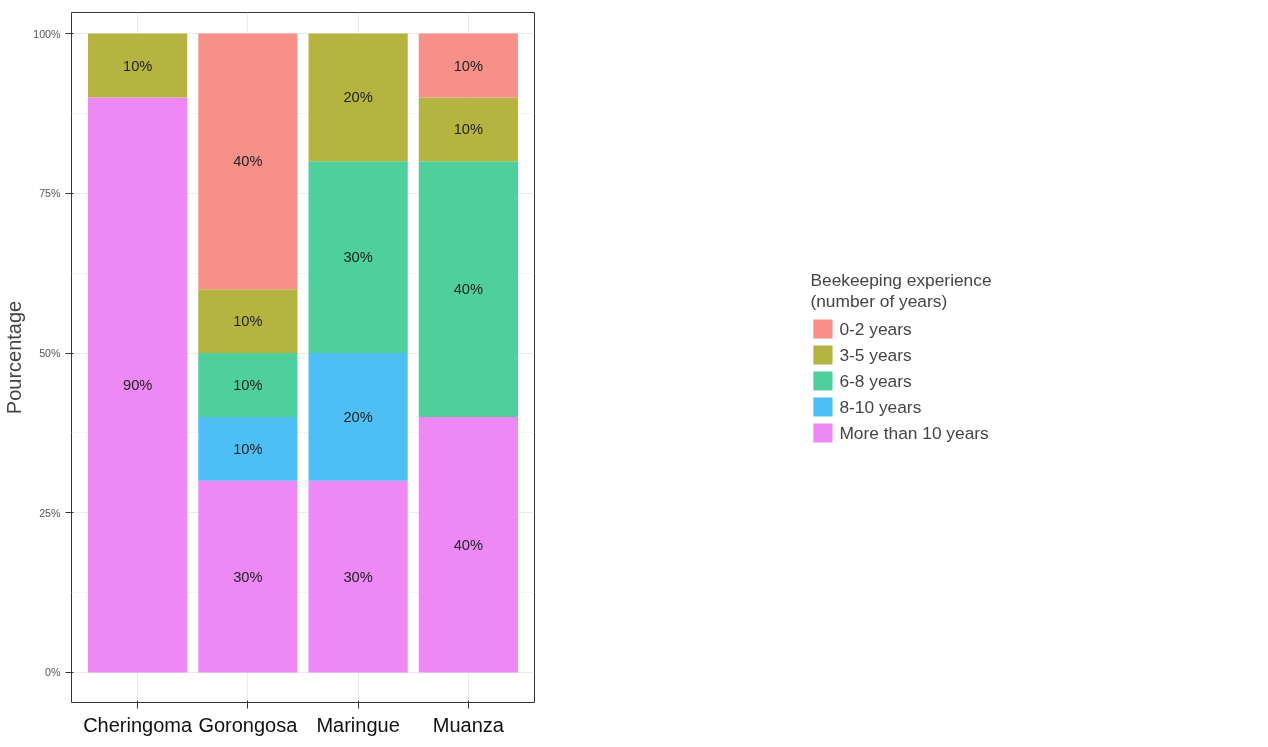  I want to click on x-tick-label: Muanza, so click(468, 724).